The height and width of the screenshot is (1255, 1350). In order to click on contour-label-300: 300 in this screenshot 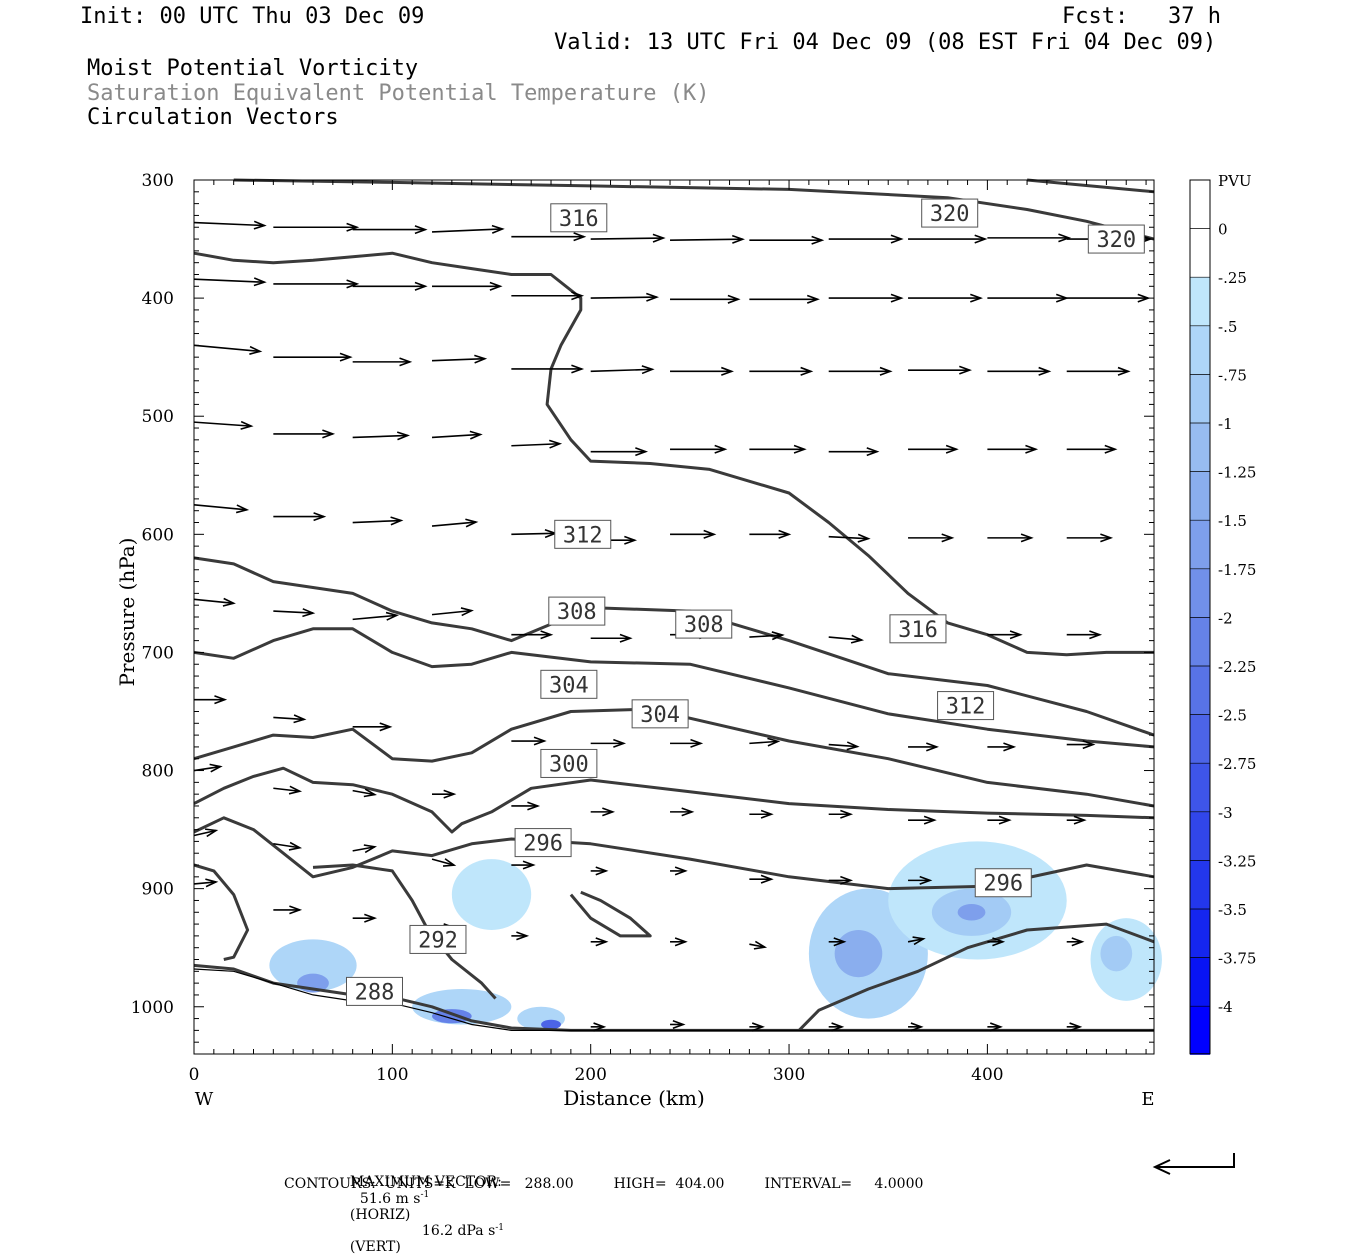, I will do `click(569, 764)`.